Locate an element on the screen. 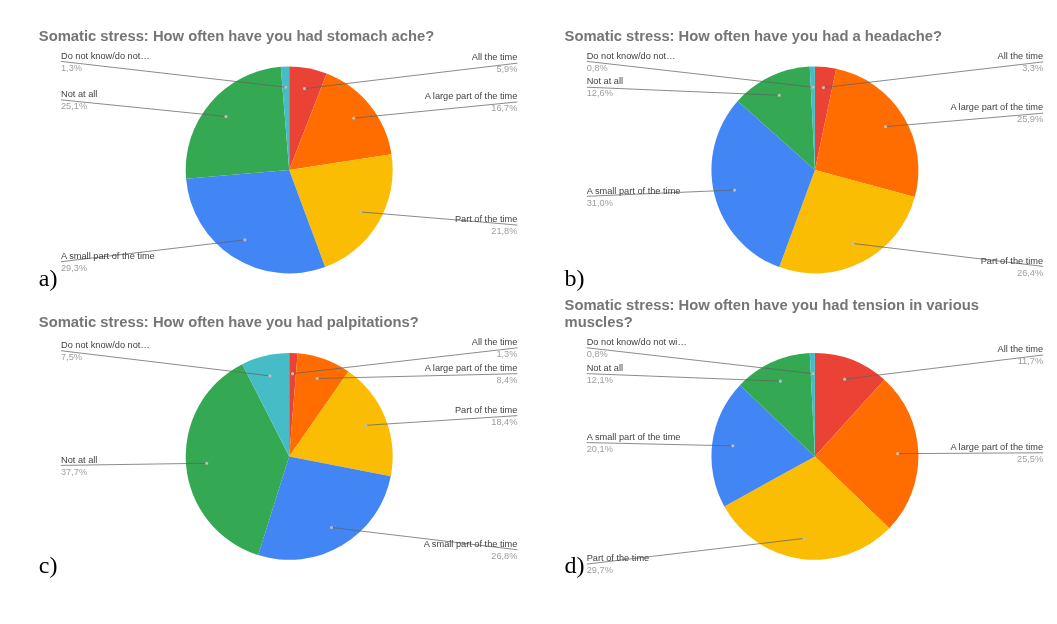 The image size is (1057, 624). text: d) is located at coordinates (574, 564).